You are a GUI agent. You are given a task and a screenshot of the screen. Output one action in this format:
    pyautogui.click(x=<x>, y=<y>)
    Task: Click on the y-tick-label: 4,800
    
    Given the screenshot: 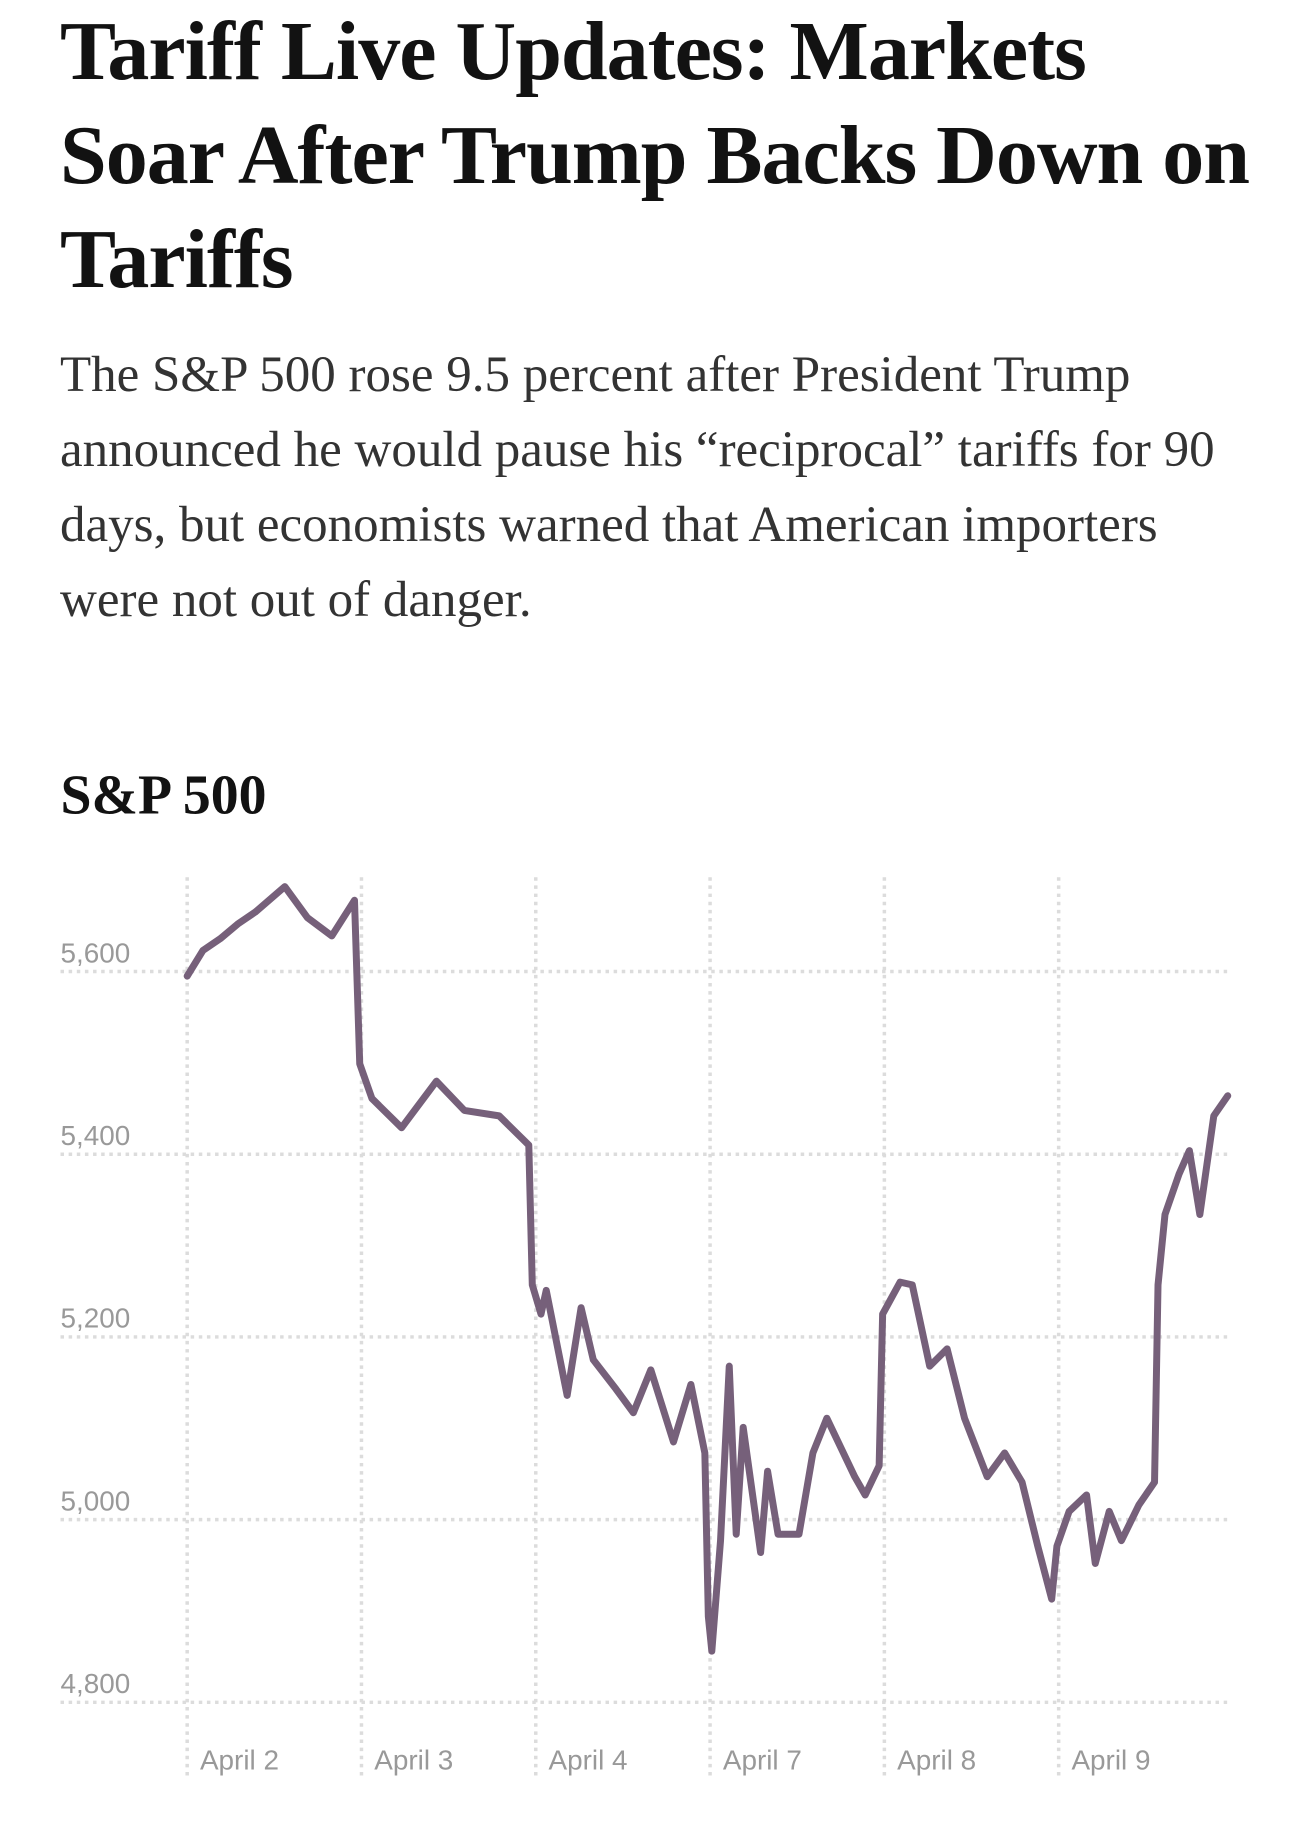 What is the action you would take?
    pyautogui.click(x=96, y=1683)
    